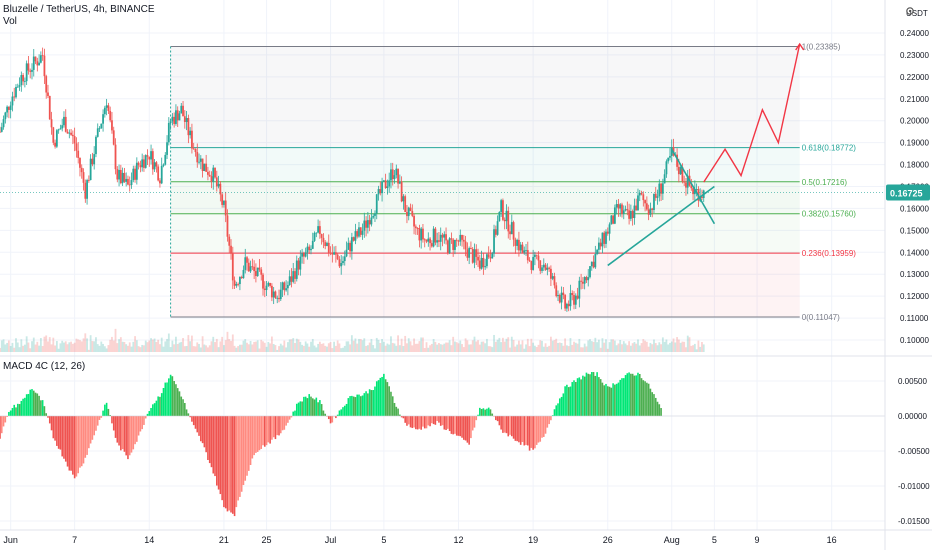 This screenshot has height=550, width=932. I want to click on price-tick-label: 0.10000, so click(914, 340).